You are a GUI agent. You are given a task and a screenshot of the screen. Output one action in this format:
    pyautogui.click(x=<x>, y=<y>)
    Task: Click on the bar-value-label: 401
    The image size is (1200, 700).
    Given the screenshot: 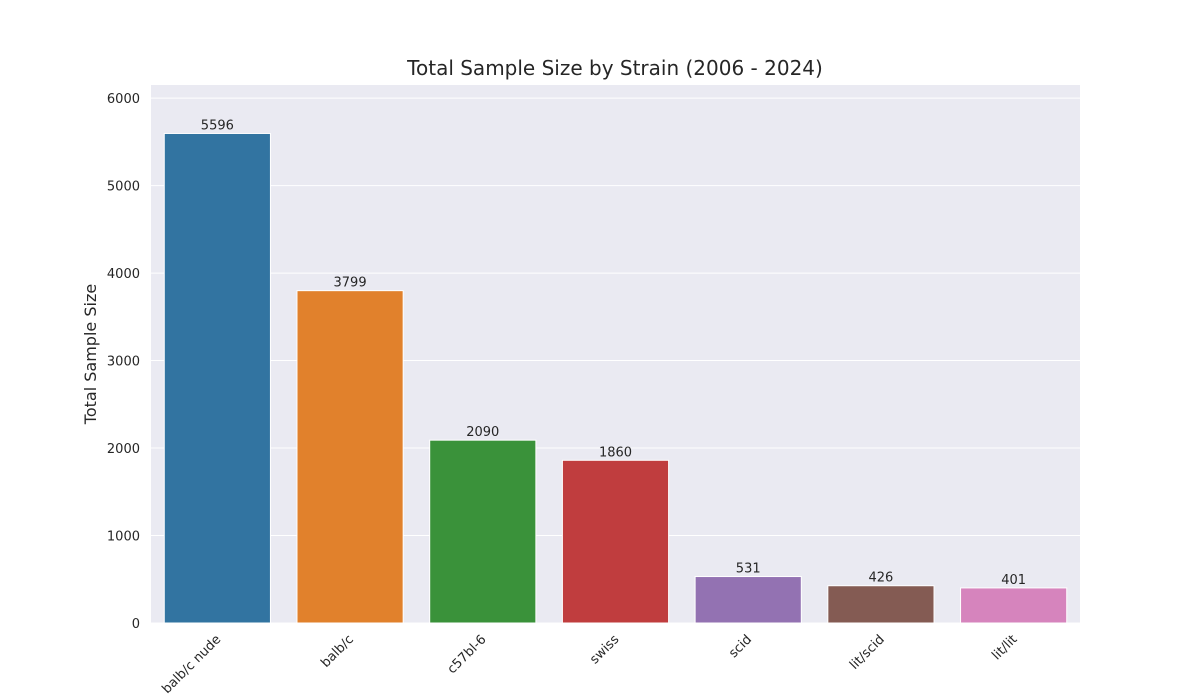 What is the action you would take?
    pyautogui.click(x=1013, y=580)
    